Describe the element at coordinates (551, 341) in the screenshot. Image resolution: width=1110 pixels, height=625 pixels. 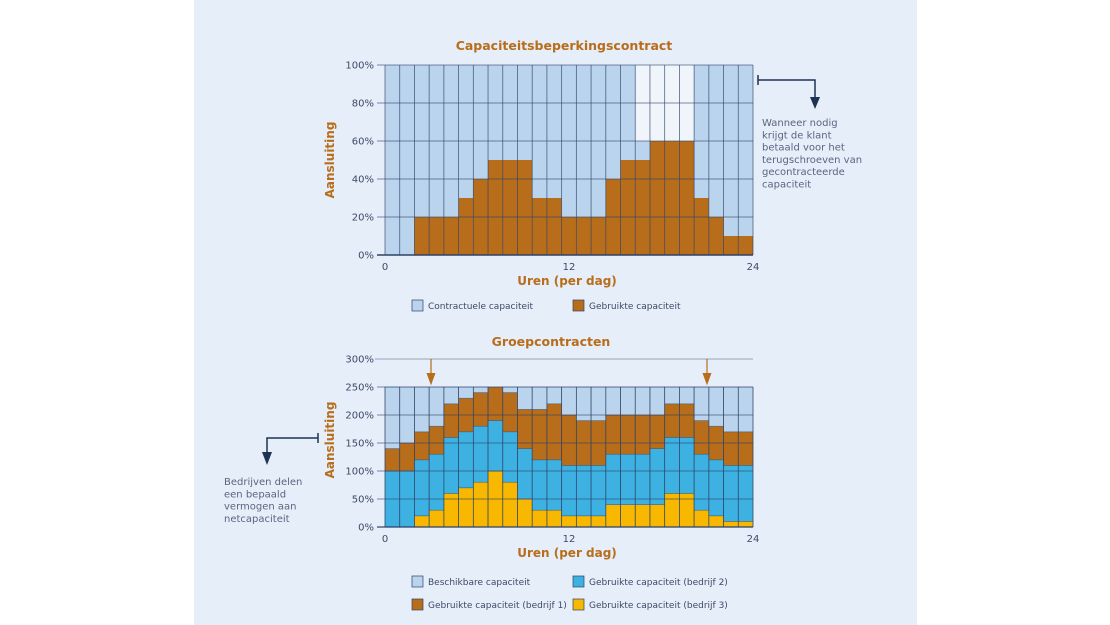
I see `chart2-title: Groepcontracten` at that location.